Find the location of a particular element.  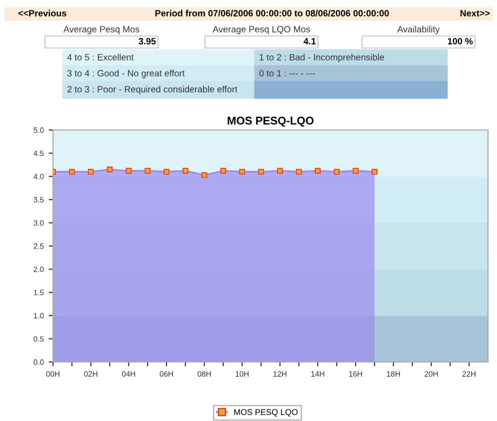

text: 1 to 2 : Bad - Incomprehensible is located at coordinates (322, 58).